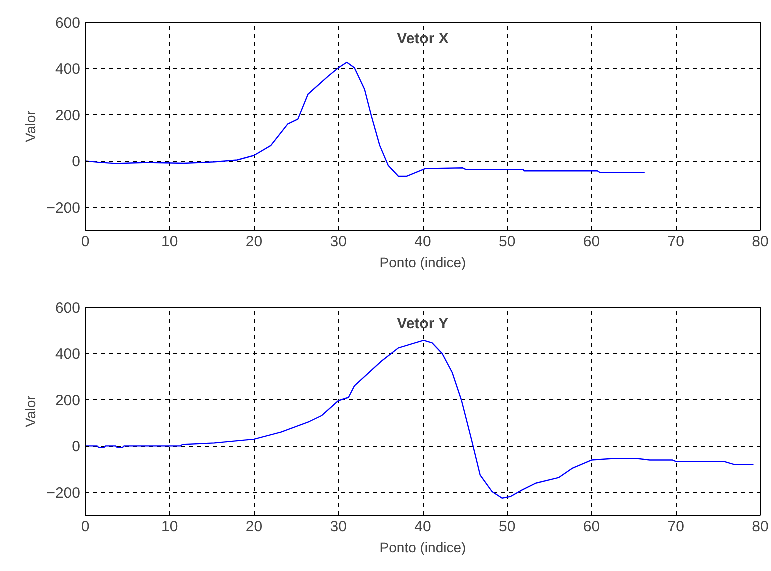  What do you see at coordinates (423, 324) in the screenshot?
I see `text: Vetor Y` at bounding box center [423, 324].